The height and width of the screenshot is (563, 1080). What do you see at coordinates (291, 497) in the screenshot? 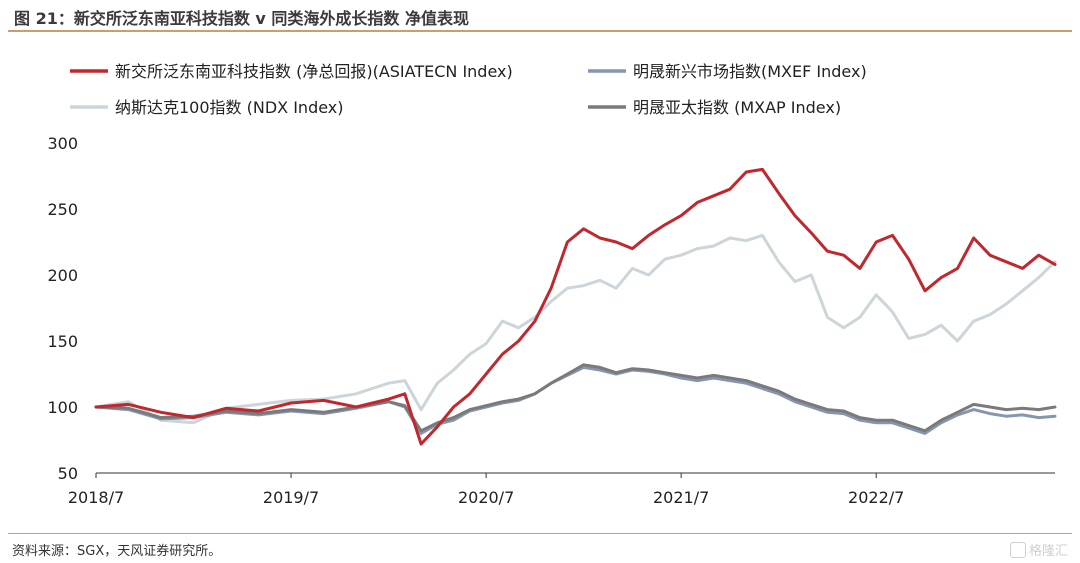
I see `x-tick-label: 2019/7` at bounding box center [291, 497].